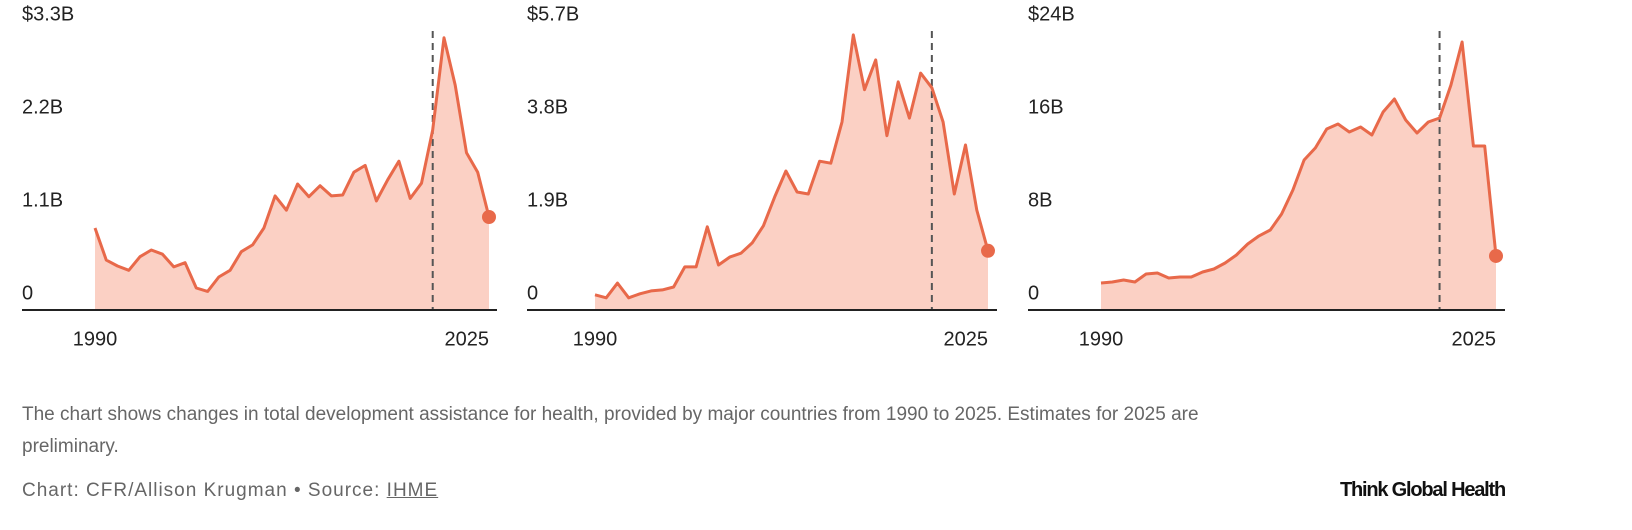 The width and height of the screenshot is (1632, 530). What do you see at coordinates (201, 490) in the screenshot?
I see `credit-text: Chart: CFR/Allison Krugman • Source:` at bounding box center [201, 490].